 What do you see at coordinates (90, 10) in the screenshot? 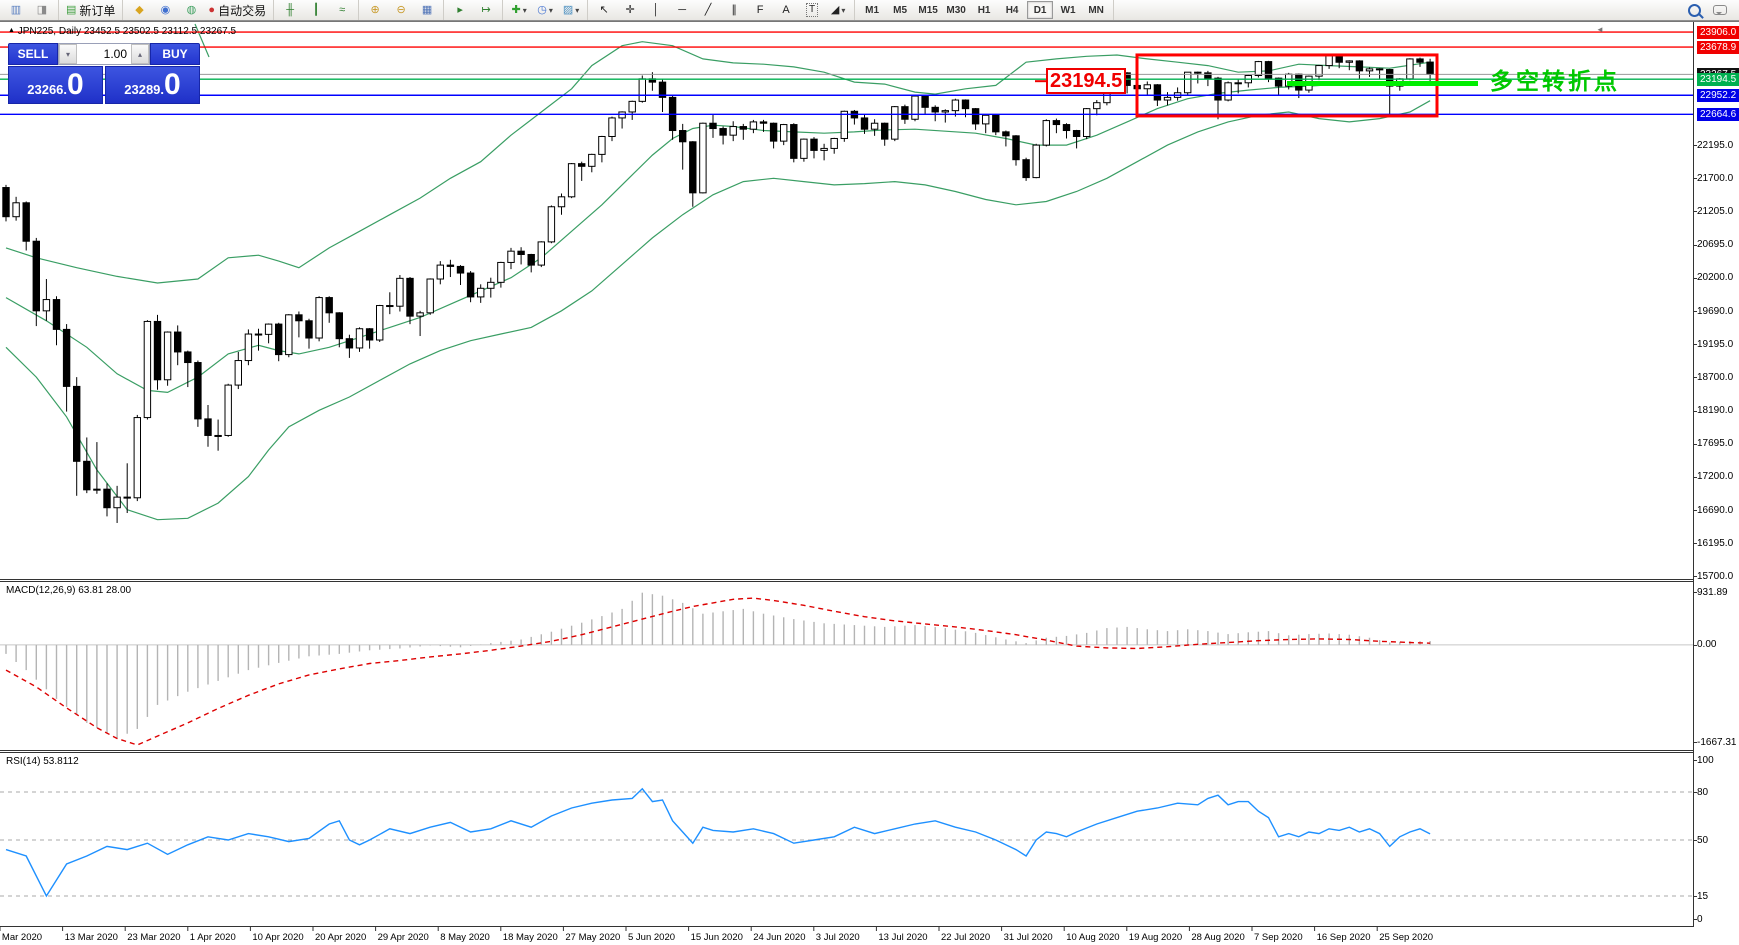
I see `new-order-button: ▤ 新订单` at bounding box center [90, 10].